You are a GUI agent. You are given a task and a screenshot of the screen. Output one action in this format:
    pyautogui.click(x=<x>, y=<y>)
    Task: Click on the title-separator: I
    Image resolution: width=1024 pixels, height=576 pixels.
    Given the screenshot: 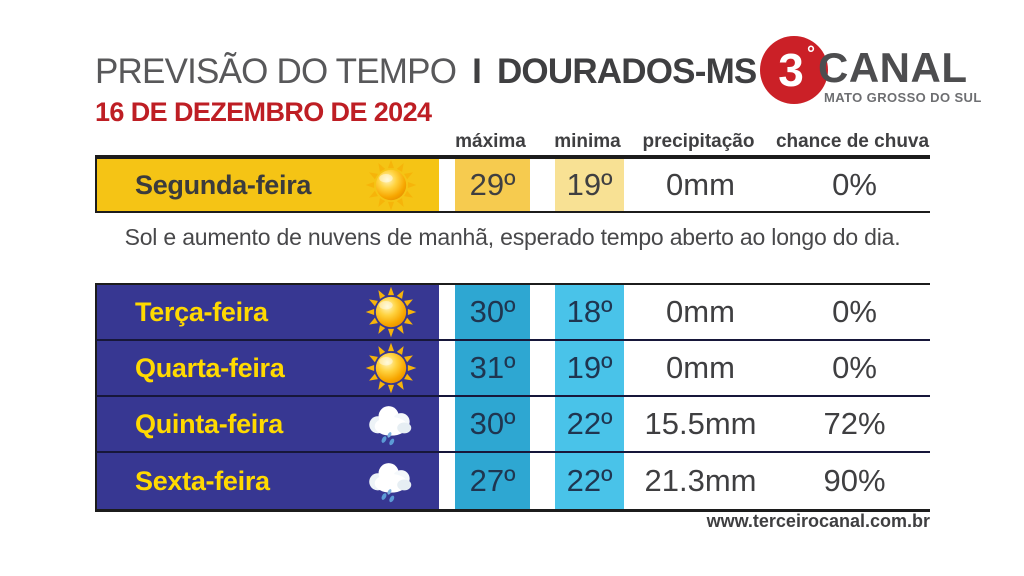 What is the action you would take?
    pyautogui.click(x=477, y=71)
    